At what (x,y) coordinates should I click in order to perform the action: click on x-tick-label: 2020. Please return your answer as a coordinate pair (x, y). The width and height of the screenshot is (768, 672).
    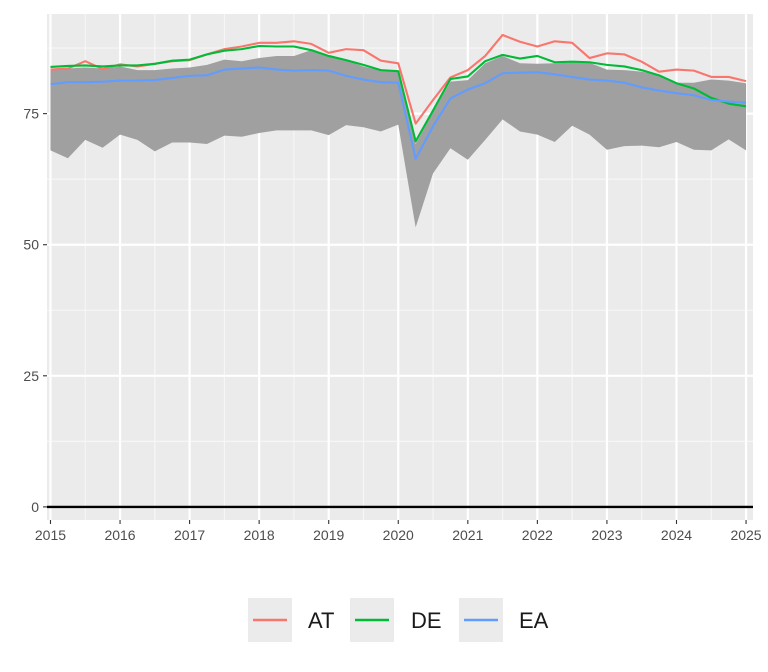
    Looking at the image, I should click on (398, 535).